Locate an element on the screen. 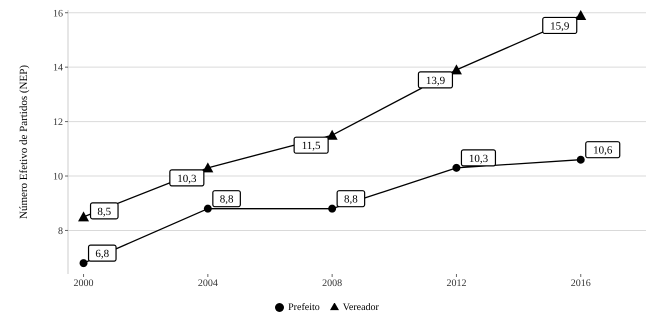 This screenshot has width=650, height=321. y-tick-label: 14 is located at coordinates (58, 68).